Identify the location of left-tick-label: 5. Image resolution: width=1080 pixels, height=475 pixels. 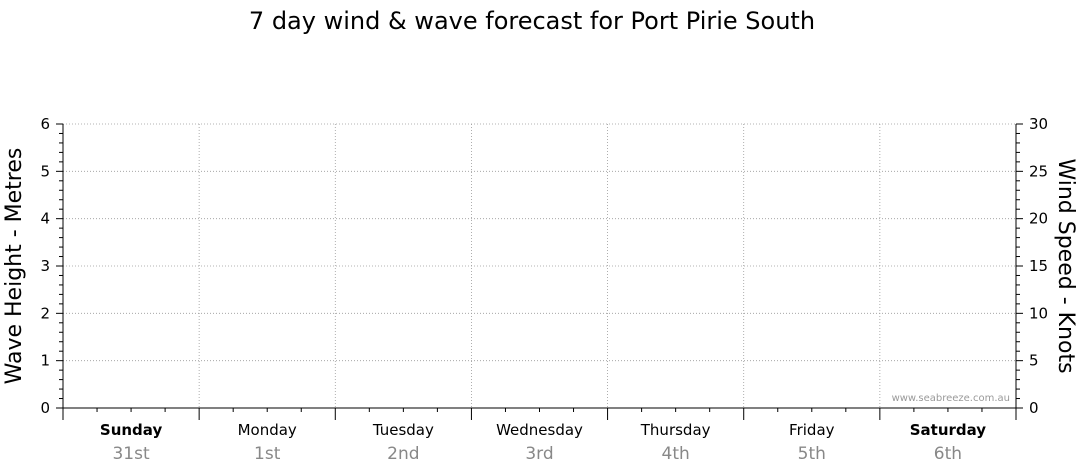
(45, 171).